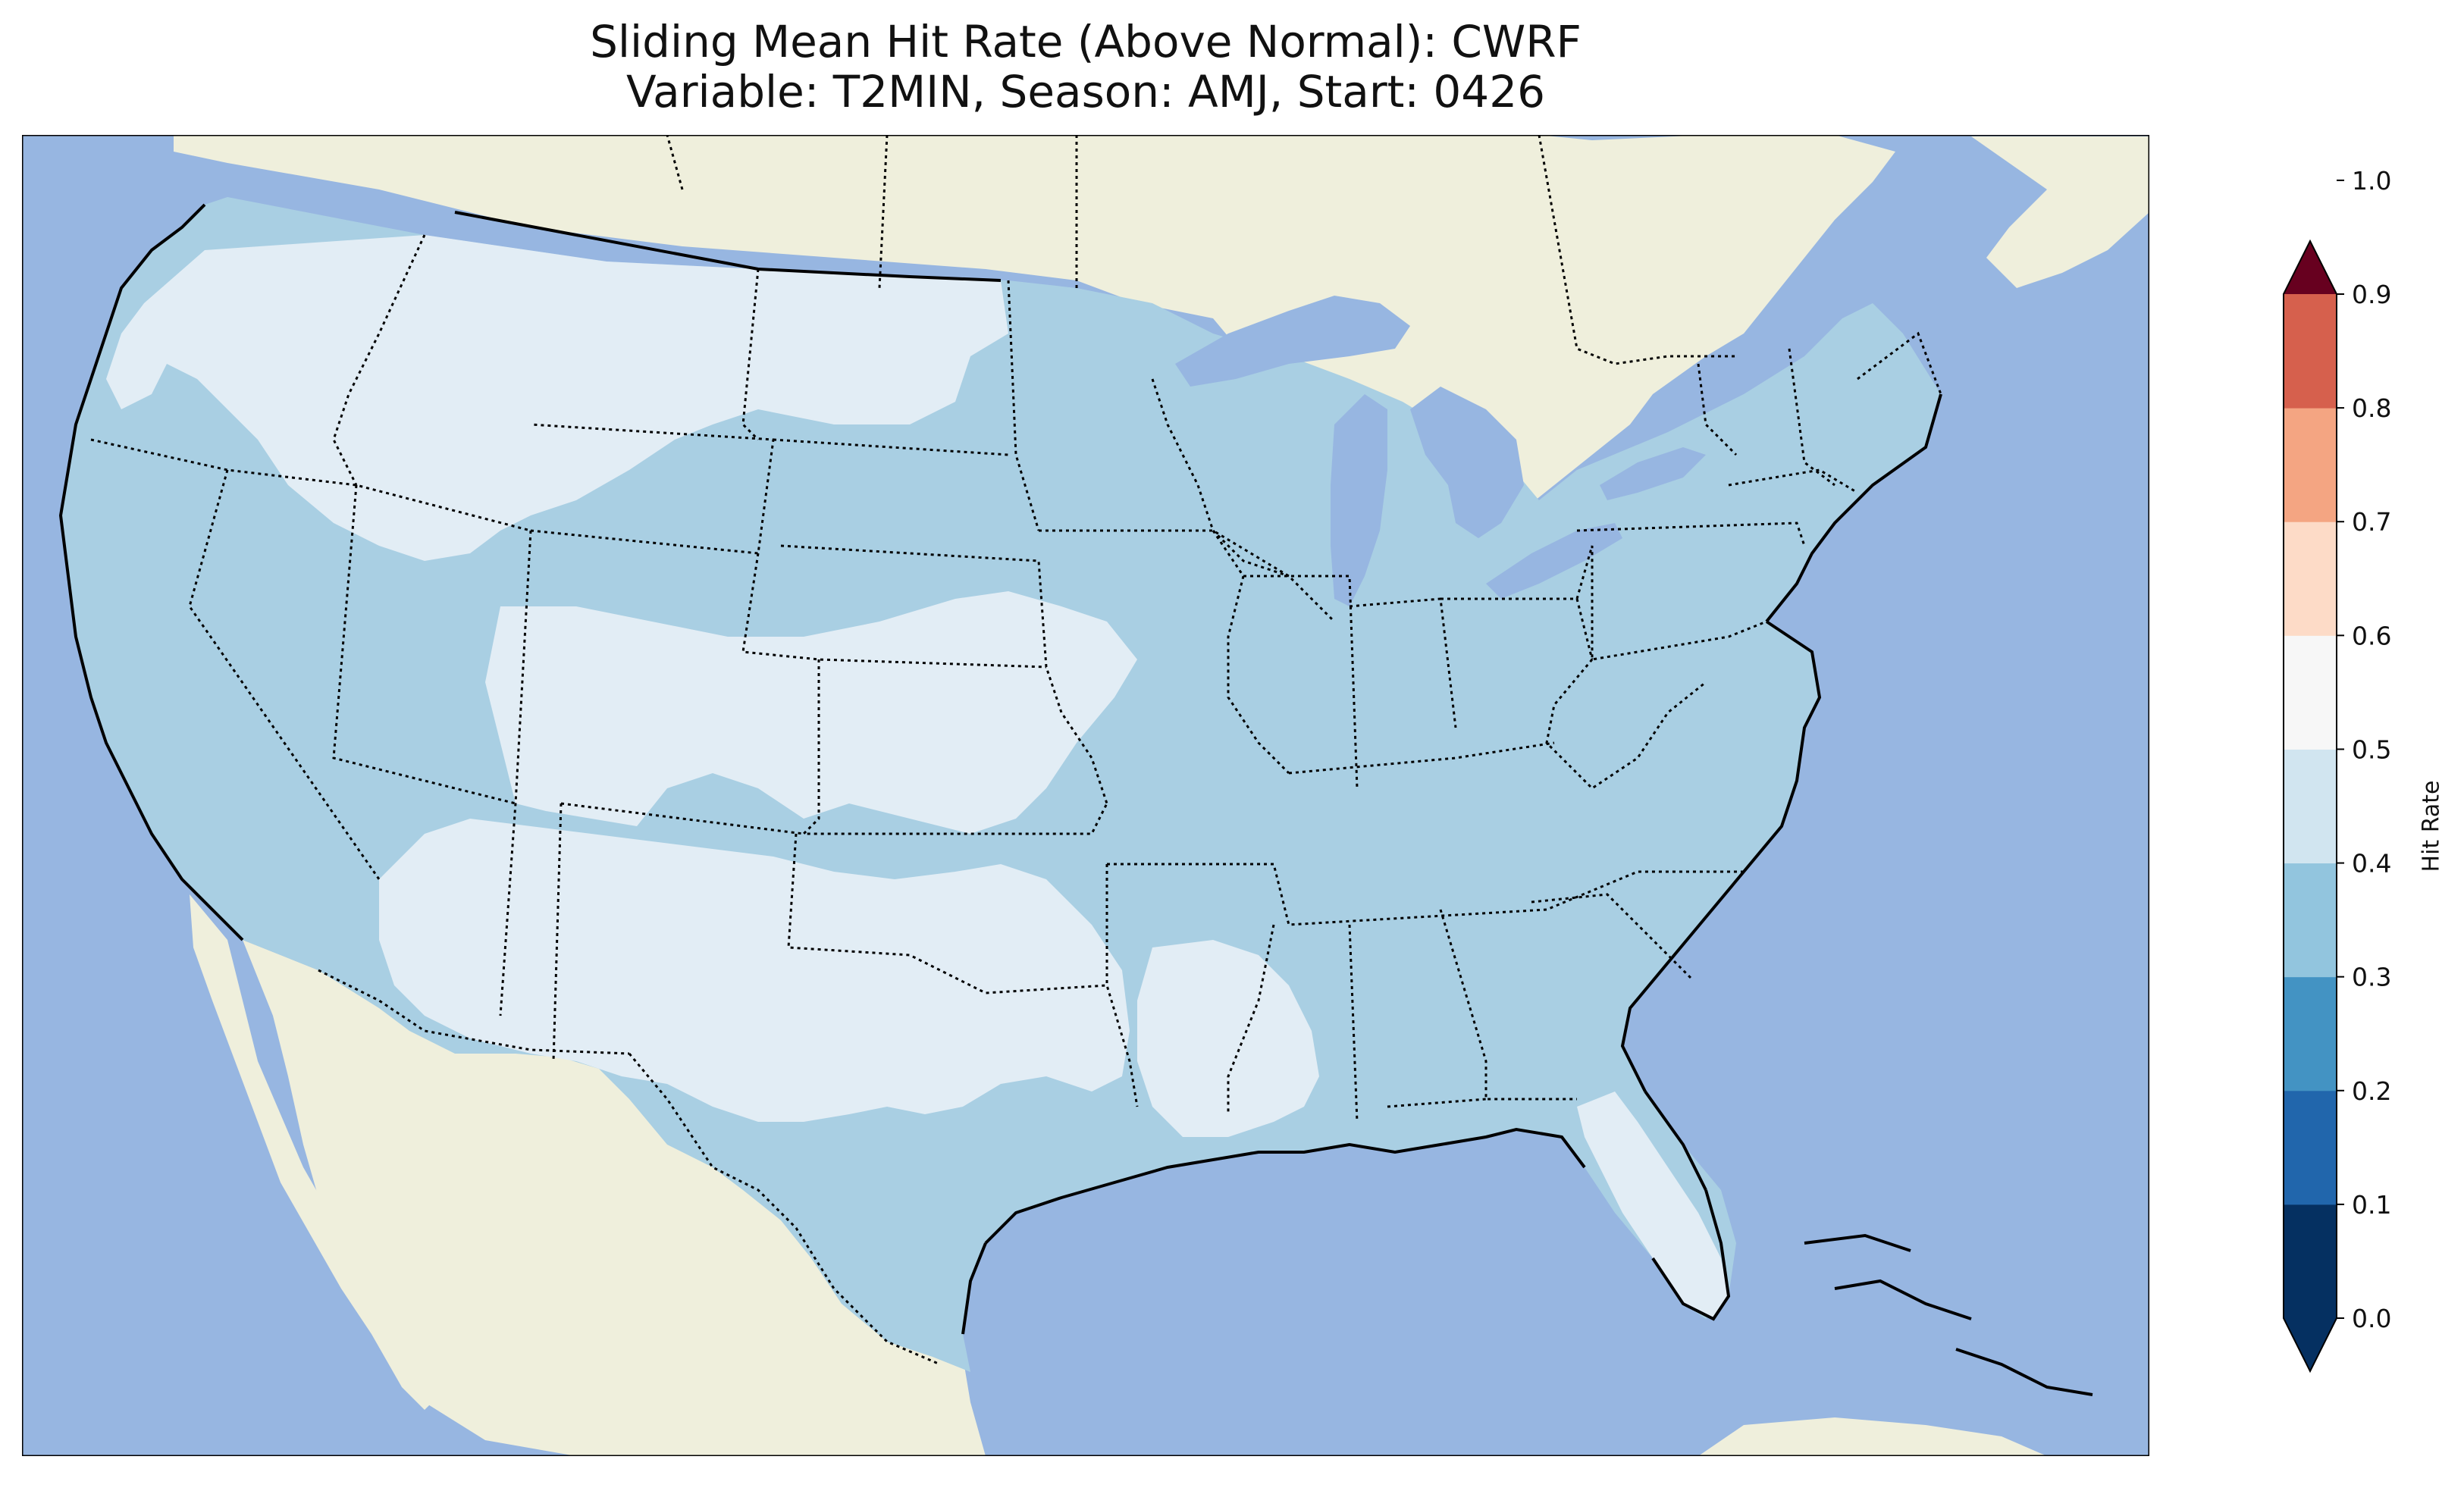  What do you see at coordinates (2371, 294) in the screenshot?
I see `colorbar-tick-label: 0.9` at bounding box center [2371, 294].